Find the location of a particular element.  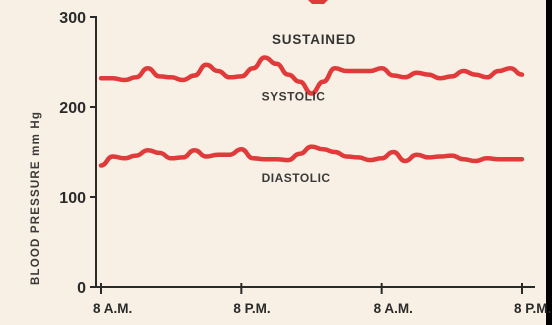

chart-title: SUSTAINED is located at coordinates (314, 39).